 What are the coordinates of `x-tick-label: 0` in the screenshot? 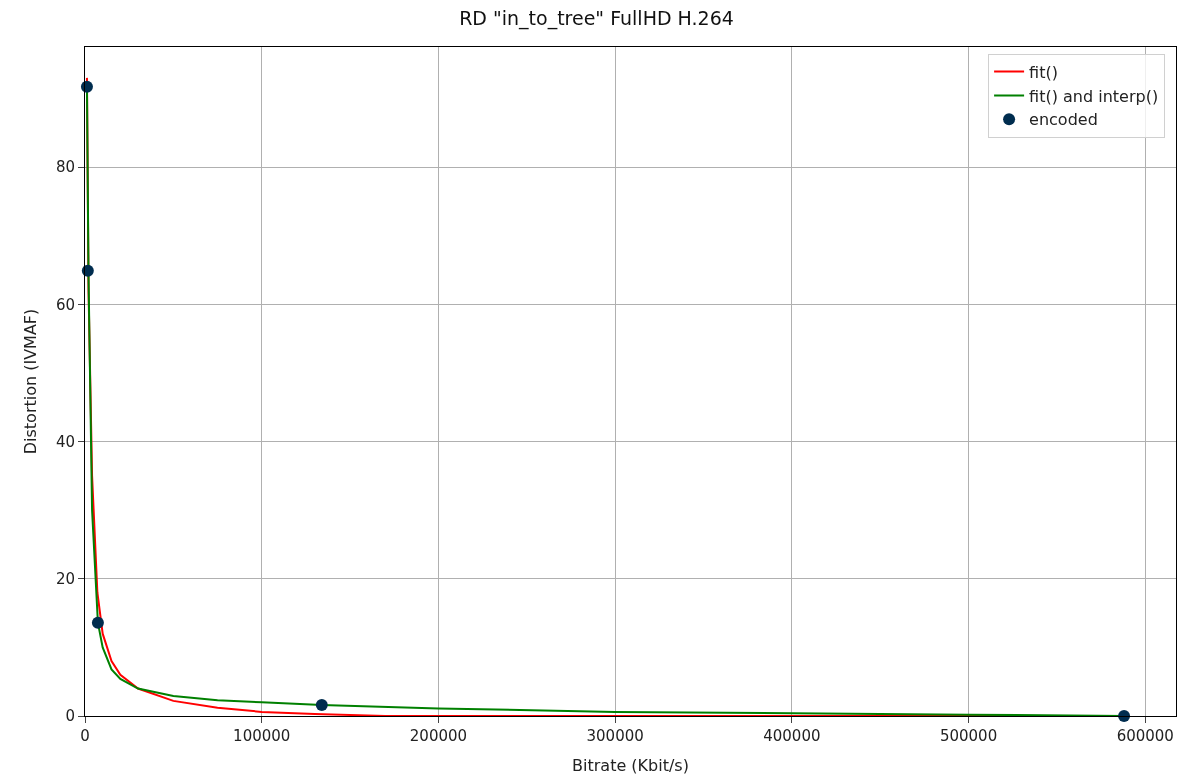 It's located at (85, 736).